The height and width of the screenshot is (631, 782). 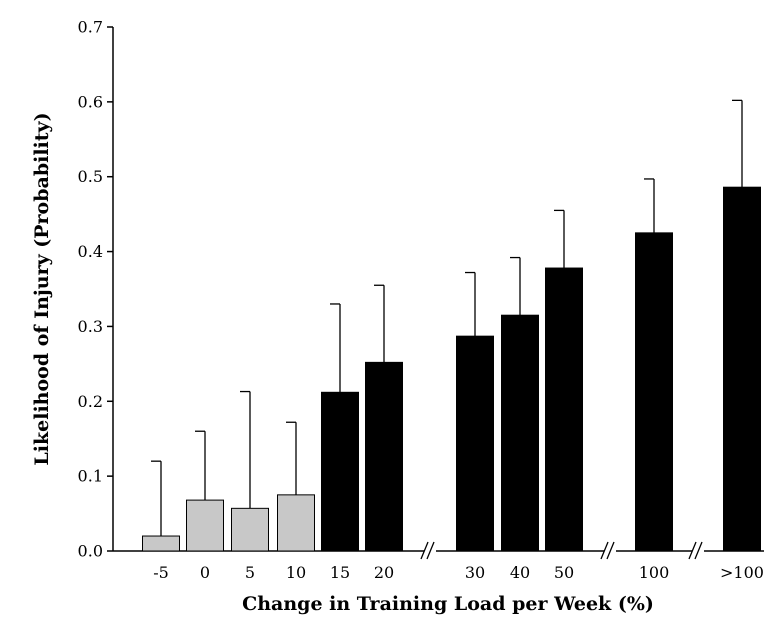 I want to click on y-axis: 0.0 0.1 0.2 0.3 0.4 0.5 0.6 0.7, so click(x=96, y=289).